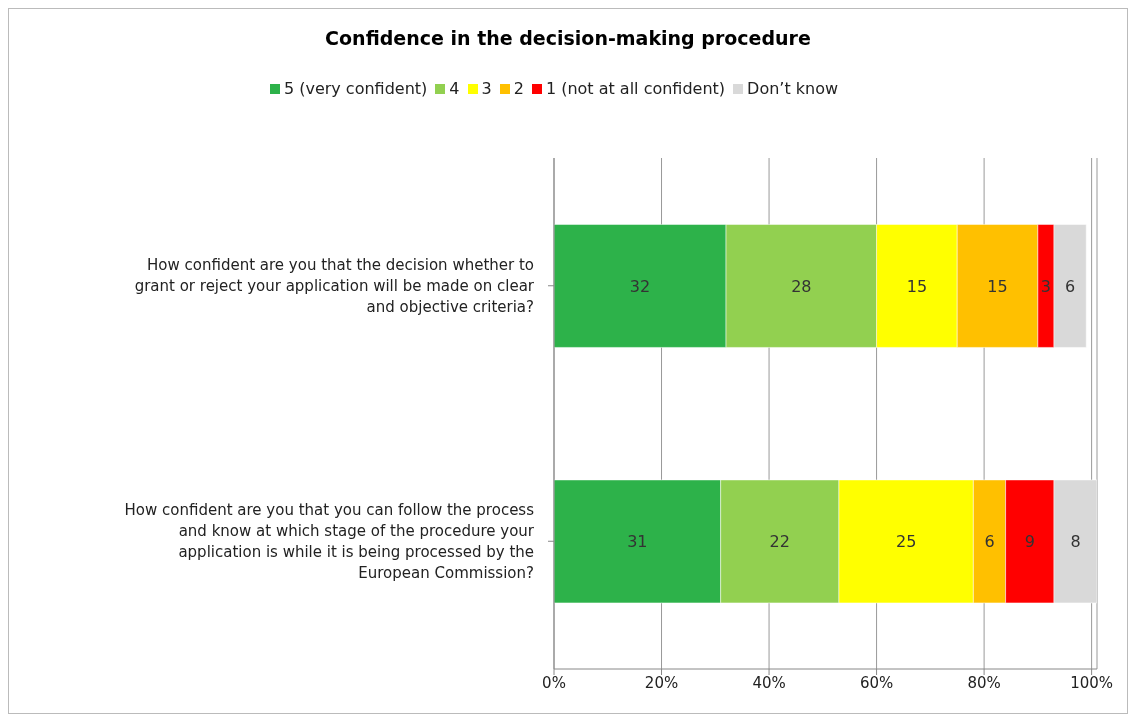 The height and width of the screenshot is (722, 1136). I want to click on legend-label: 3, so click(486, 88).